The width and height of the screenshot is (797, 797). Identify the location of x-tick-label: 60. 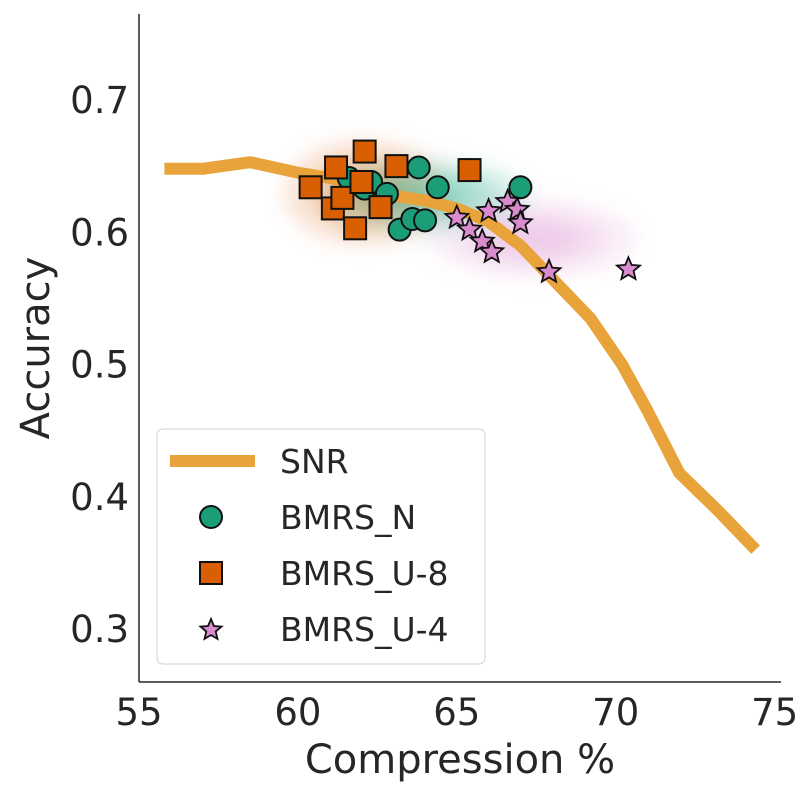
(297, 712).